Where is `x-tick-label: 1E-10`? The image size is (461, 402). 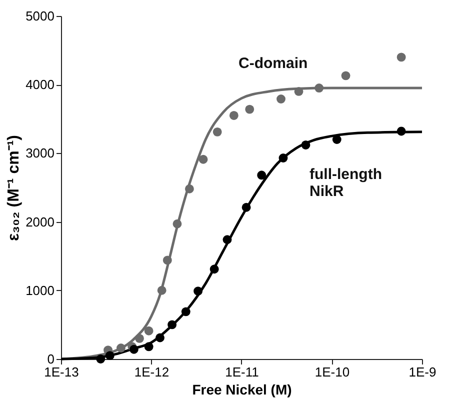
x-tick-label: 1E-10 is located at coordinates (332, 372).